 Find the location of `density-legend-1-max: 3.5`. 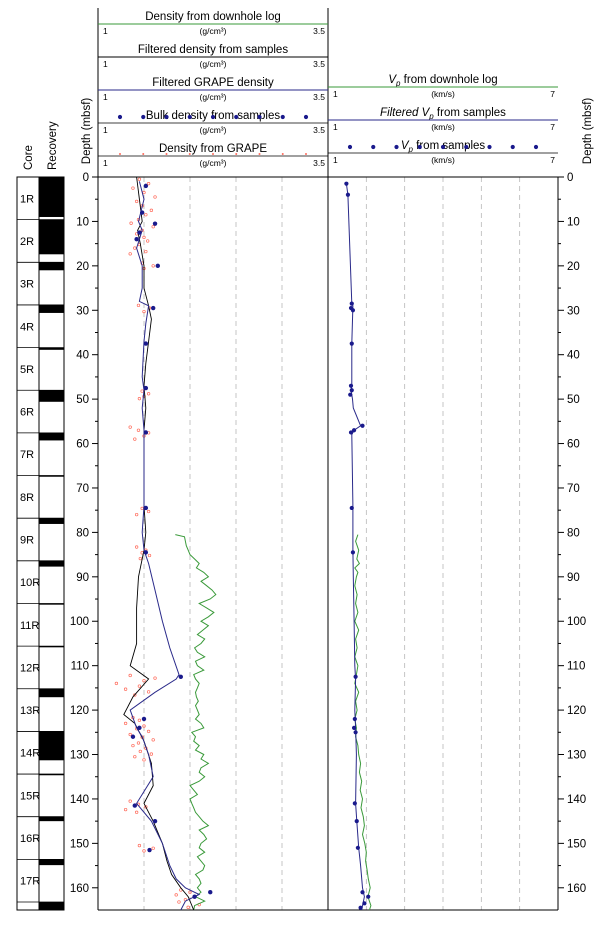

density-legend-1-max: 3.5 is located at coordinates (319, 64).